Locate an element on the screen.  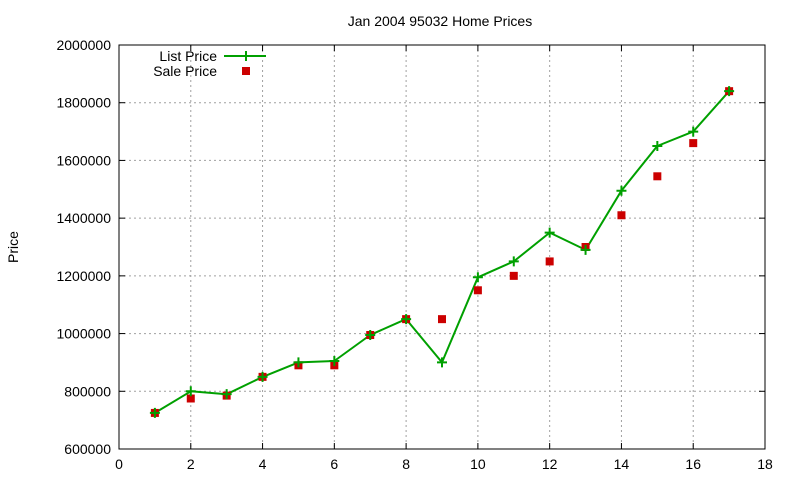
legend: List Price Sale Price is located at coordinates (209, 63).